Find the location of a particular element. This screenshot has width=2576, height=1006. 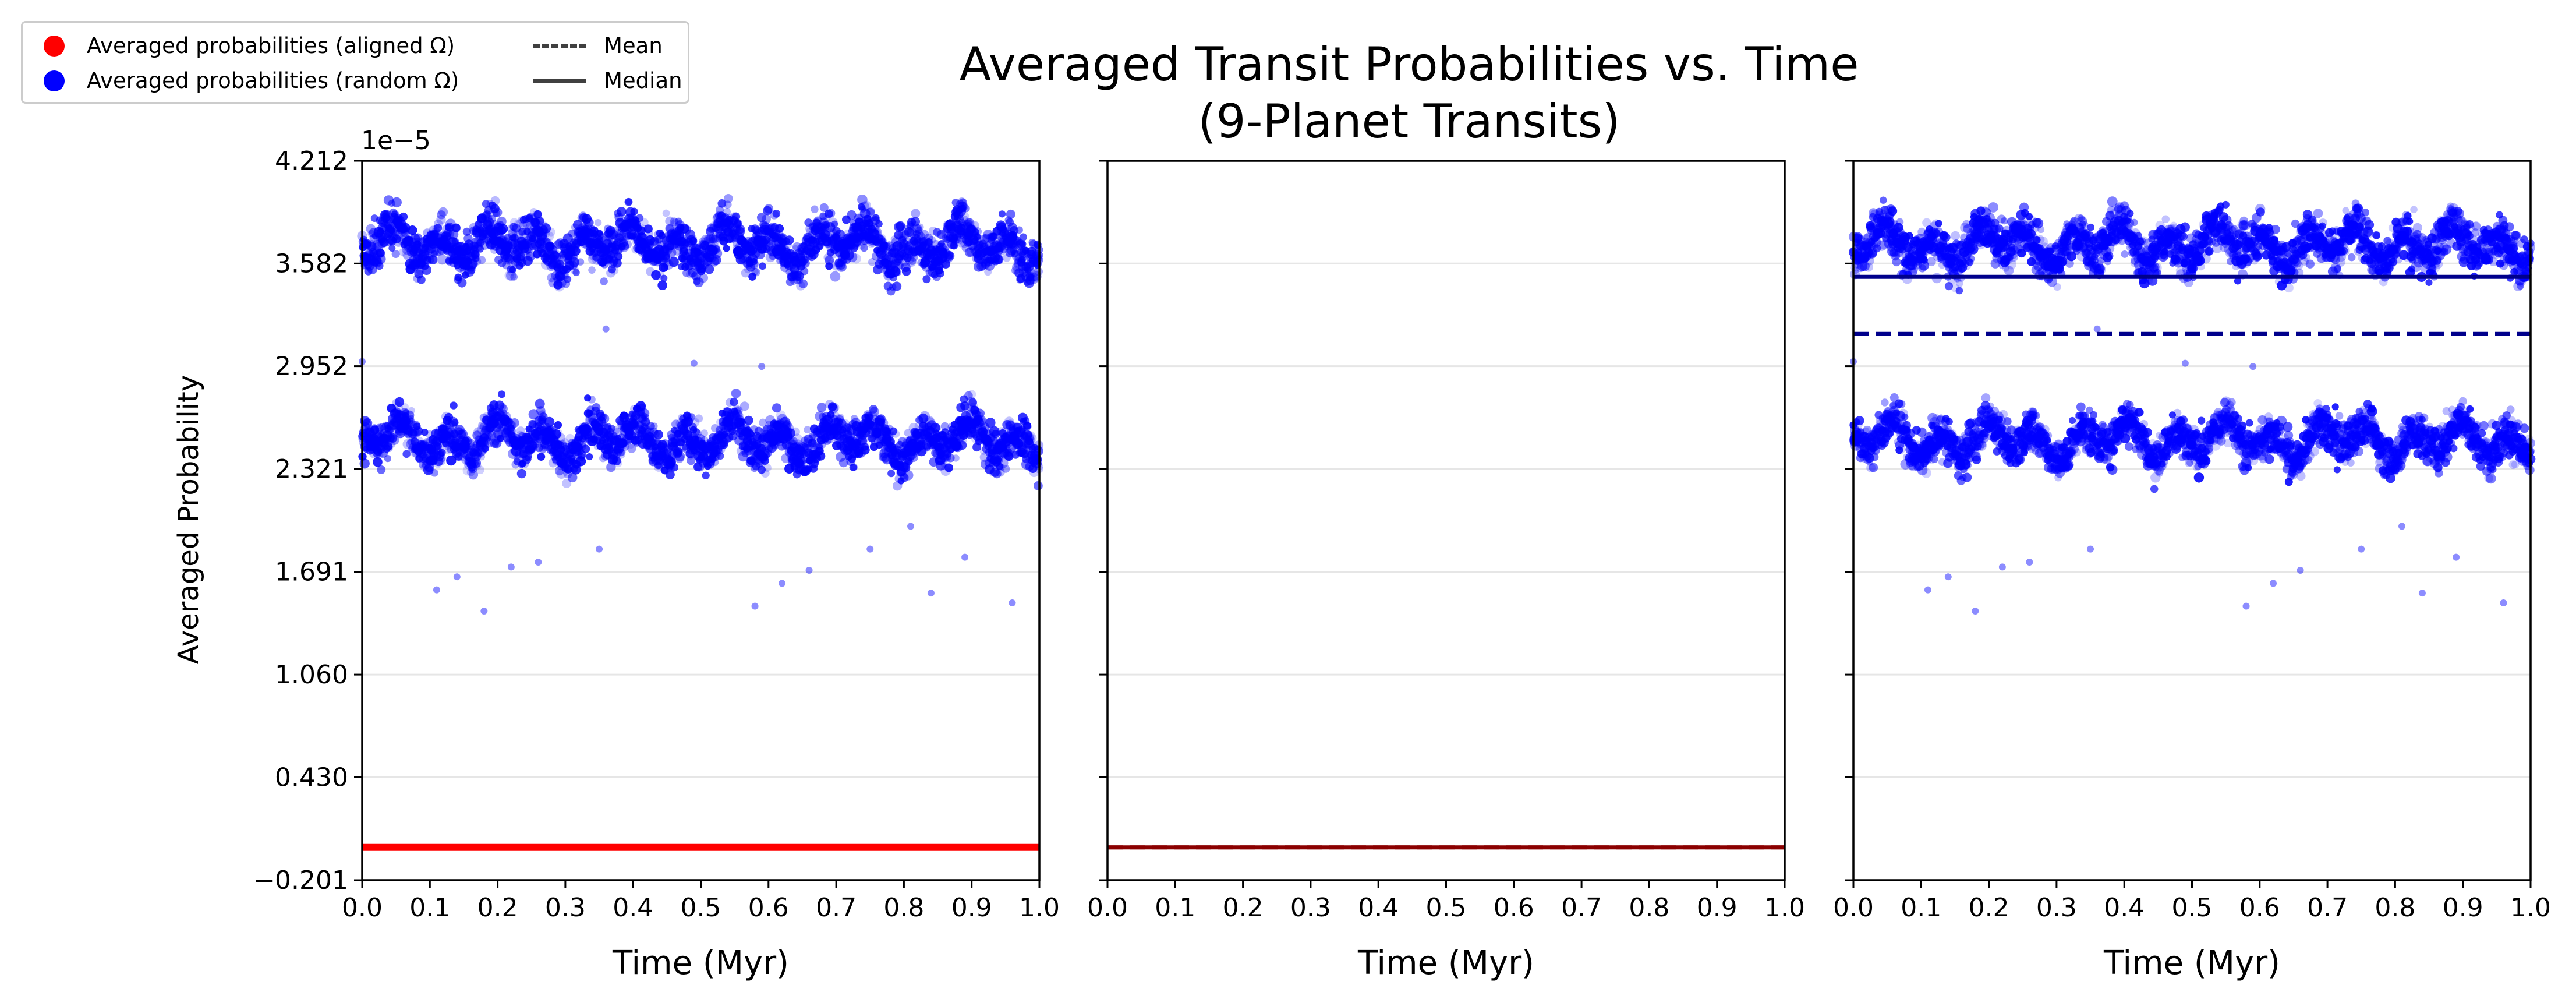

y-tick-label: 2.321 is located at coordinates (311, 469).